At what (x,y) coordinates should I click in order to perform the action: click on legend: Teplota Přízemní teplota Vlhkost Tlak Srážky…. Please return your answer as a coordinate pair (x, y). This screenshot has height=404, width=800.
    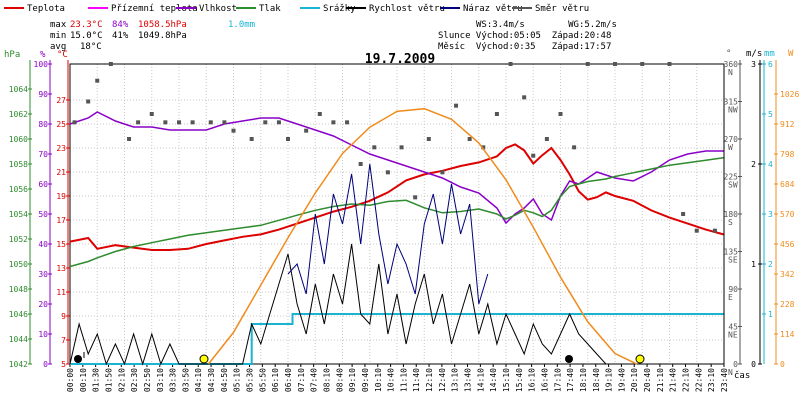
    Looking at the image, I should click on (296, 9).